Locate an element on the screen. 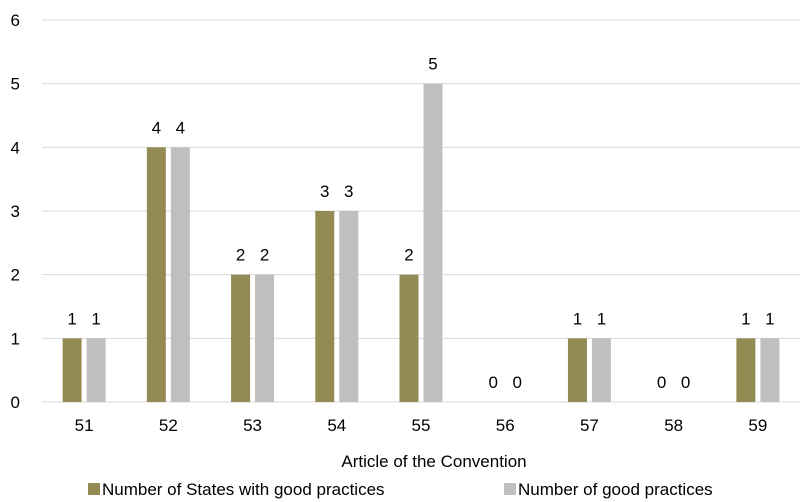 This screenshot has width=806, height=502. x-tick-label: 56 is located at coordinates (505, 425).